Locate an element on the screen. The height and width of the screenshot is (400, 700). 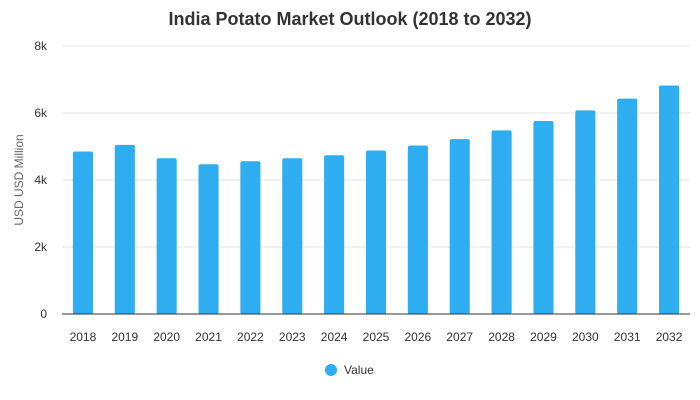
y-tick-label: 4k is located at coordinates (41, 180).